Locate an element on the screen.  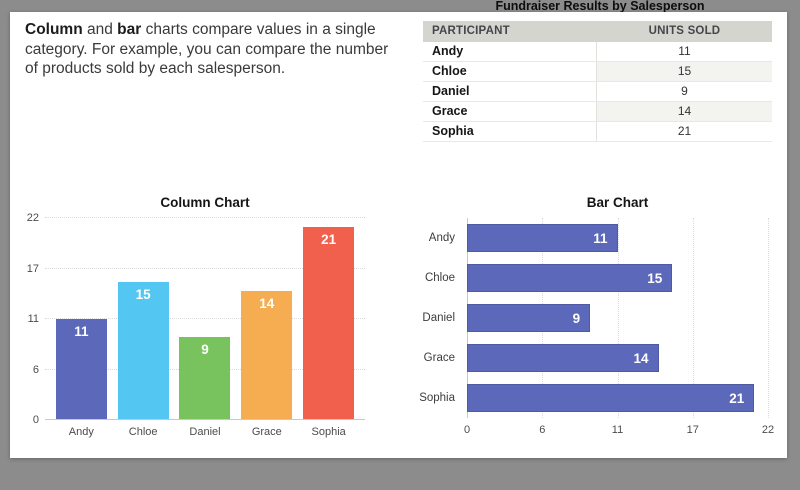
bar-x-tick-label: 11 is located at coordinates (617, 430).